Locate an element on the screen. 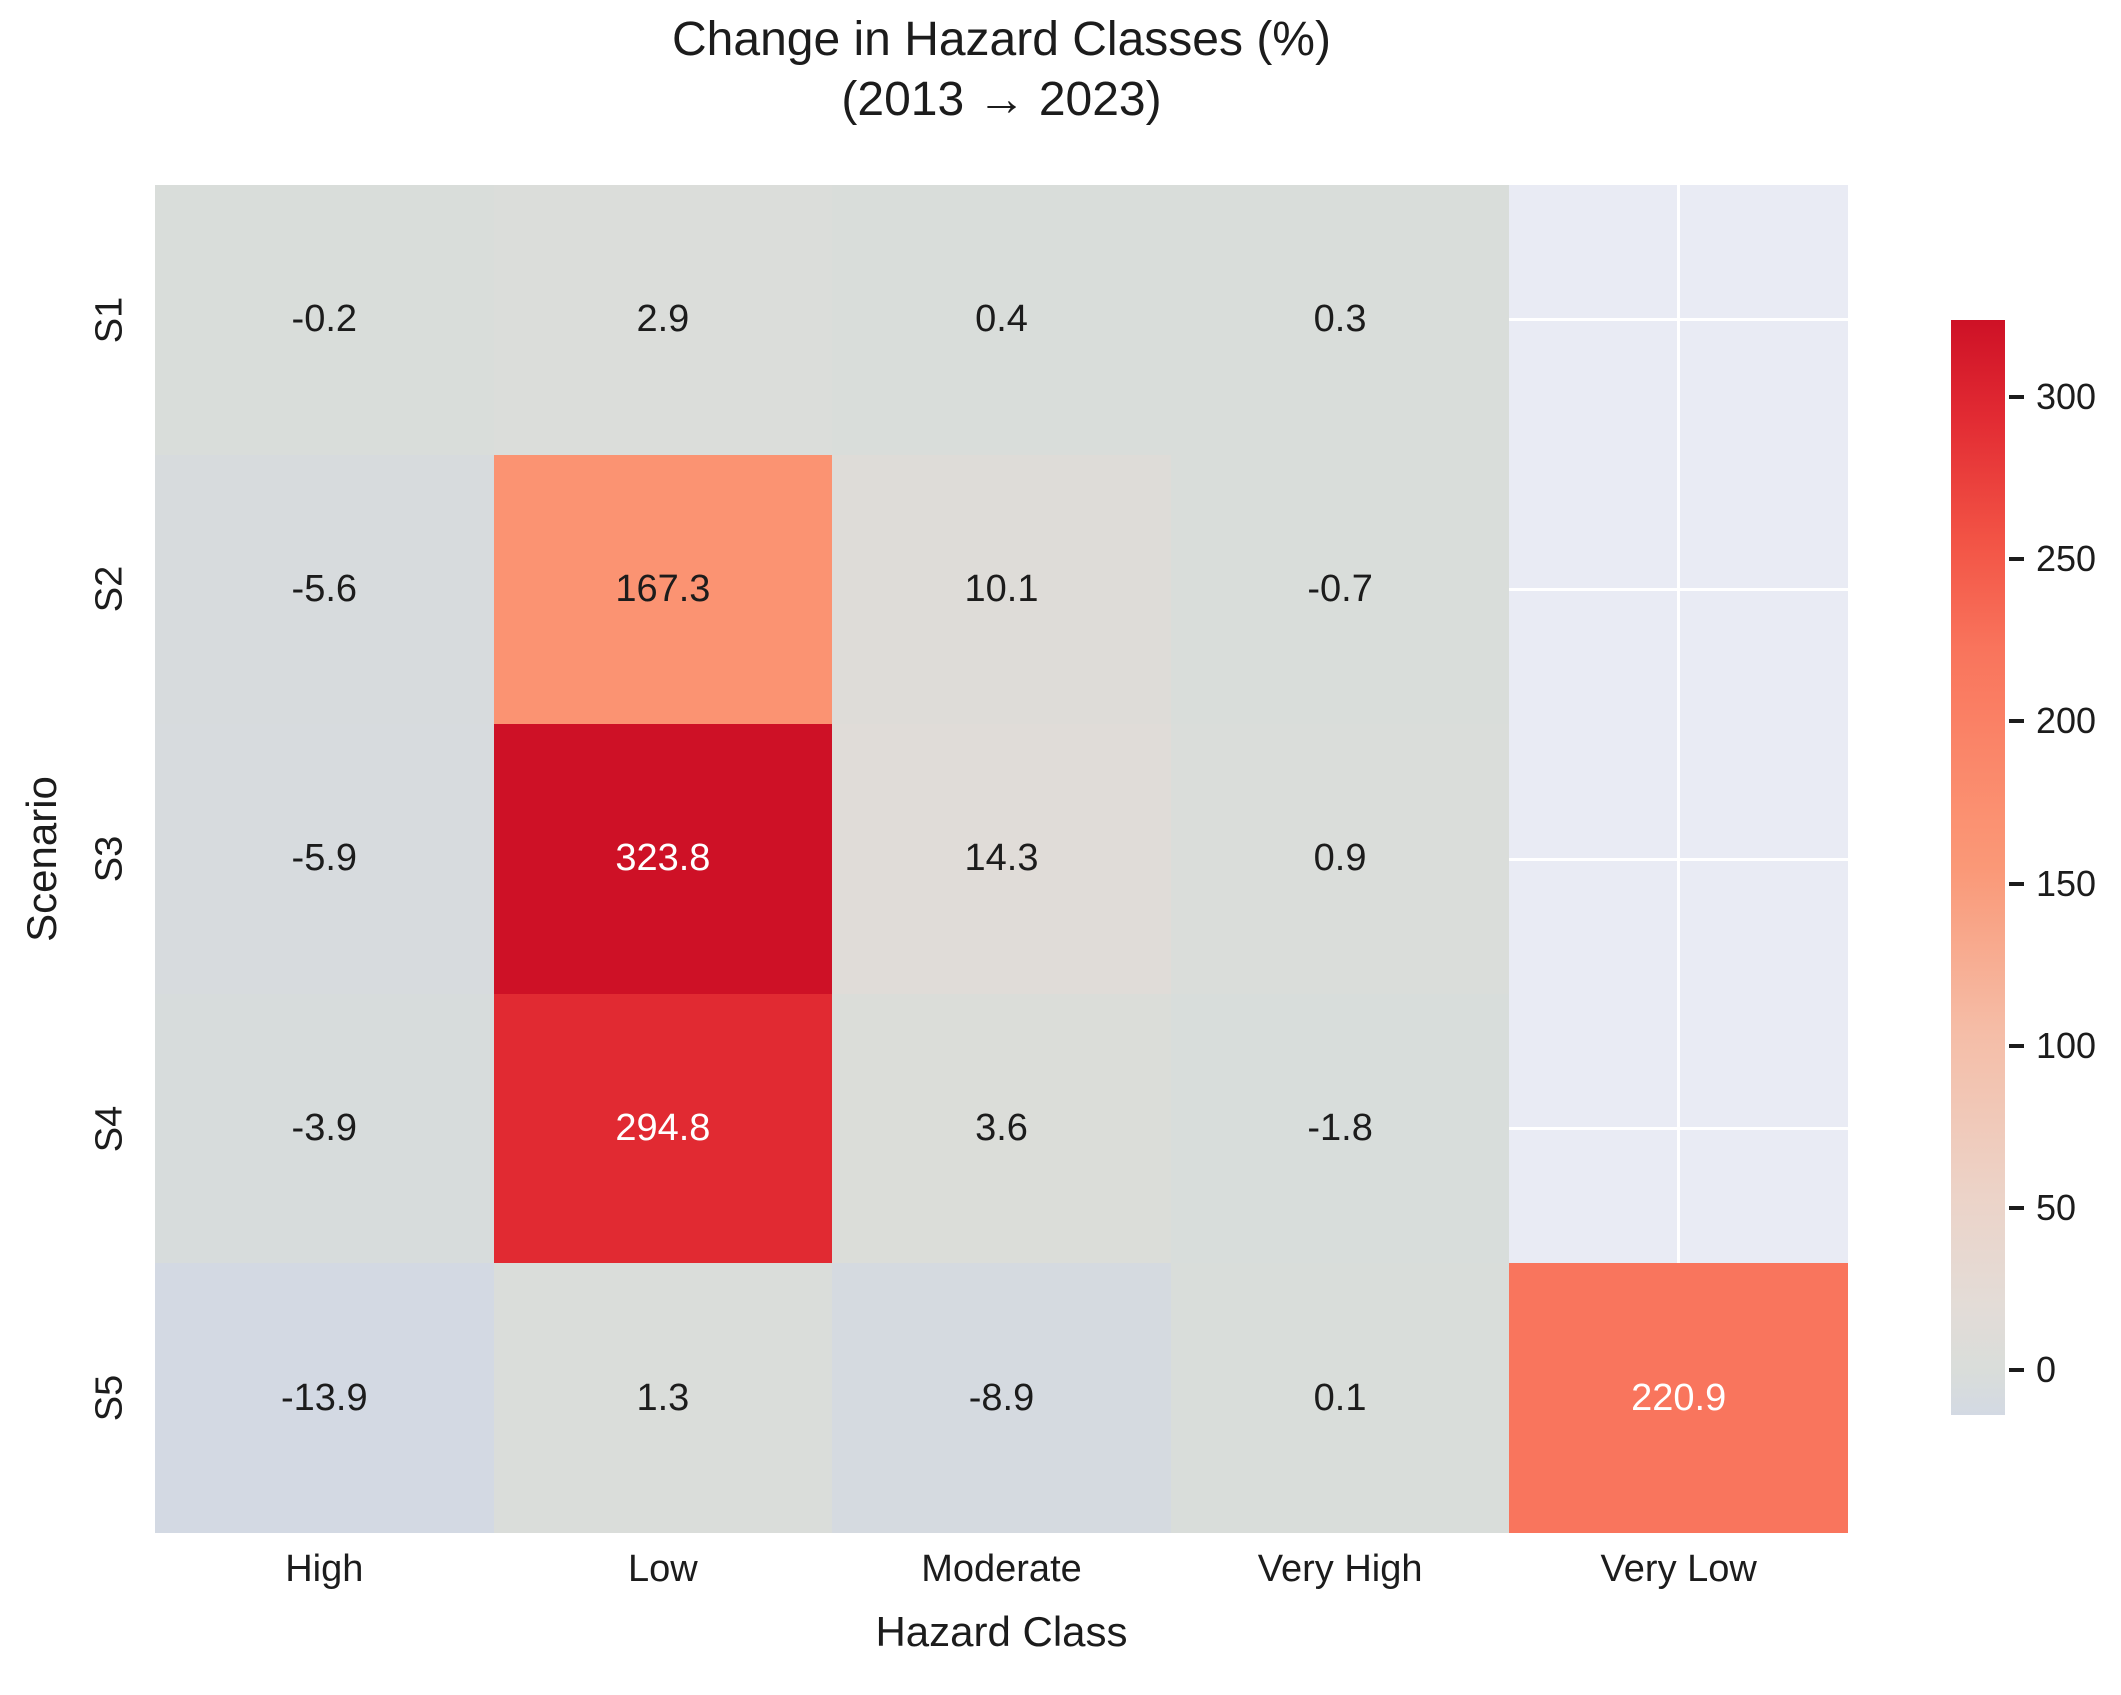  heatmap-cell: -0.2 is located at coordinates (324, 320).